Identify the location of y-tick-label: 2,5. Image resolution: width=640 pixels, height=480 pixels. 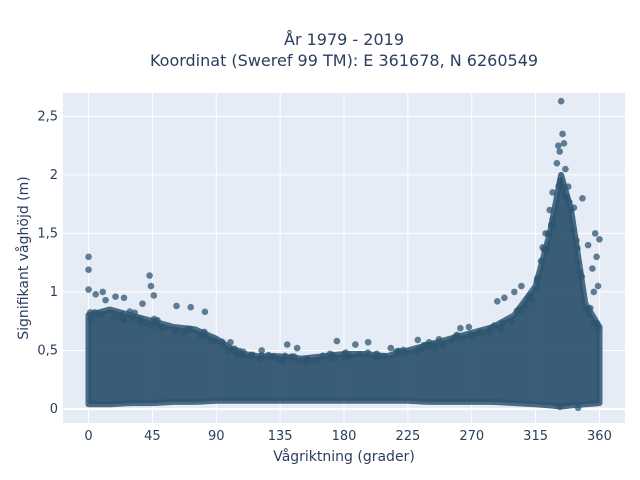
(47, 116).